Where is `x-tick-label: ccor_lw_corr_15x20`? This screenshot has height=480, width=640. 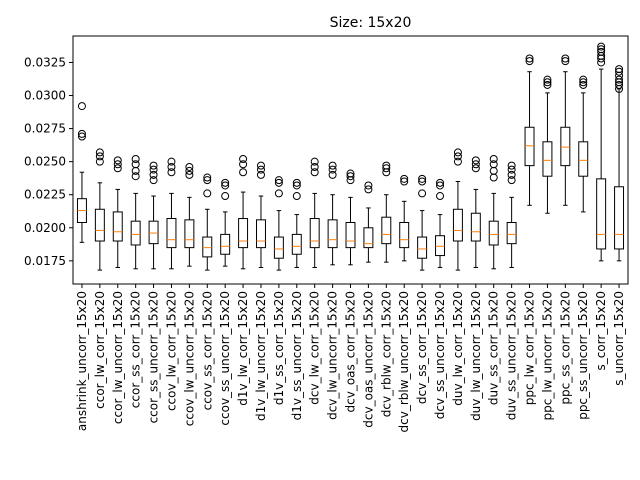
x-tick-label: ccor_lw_corr_15x20 is located at coordinates (100, 350).